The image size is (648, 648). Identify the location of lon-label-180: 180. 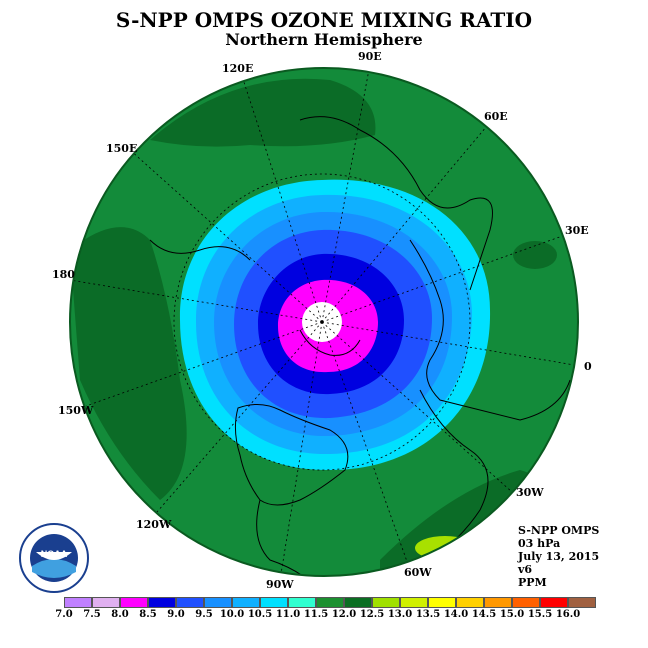
(63, 274).